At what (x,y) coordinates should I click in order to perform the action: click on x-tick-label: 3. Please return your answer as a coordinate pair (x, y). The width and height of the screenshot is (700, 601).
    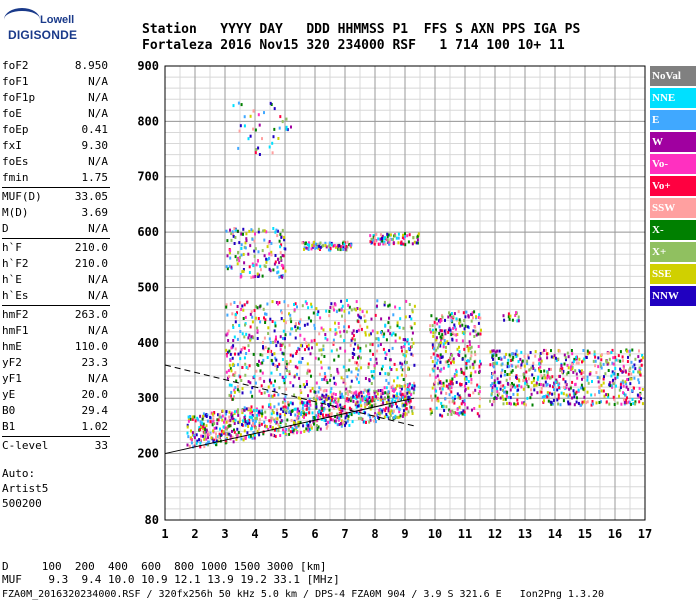
    Looking at the image, I should click on (224, 534).